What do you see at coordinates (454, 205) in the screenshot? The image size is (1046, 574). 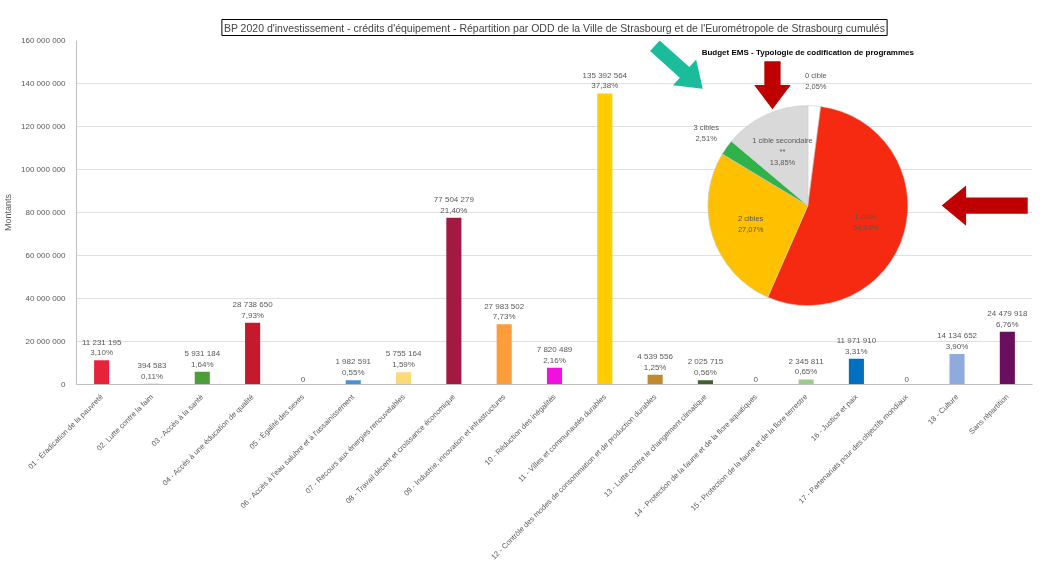 I see `data-label: 77 504 279 21,40%` at bounding box center [454, 205].